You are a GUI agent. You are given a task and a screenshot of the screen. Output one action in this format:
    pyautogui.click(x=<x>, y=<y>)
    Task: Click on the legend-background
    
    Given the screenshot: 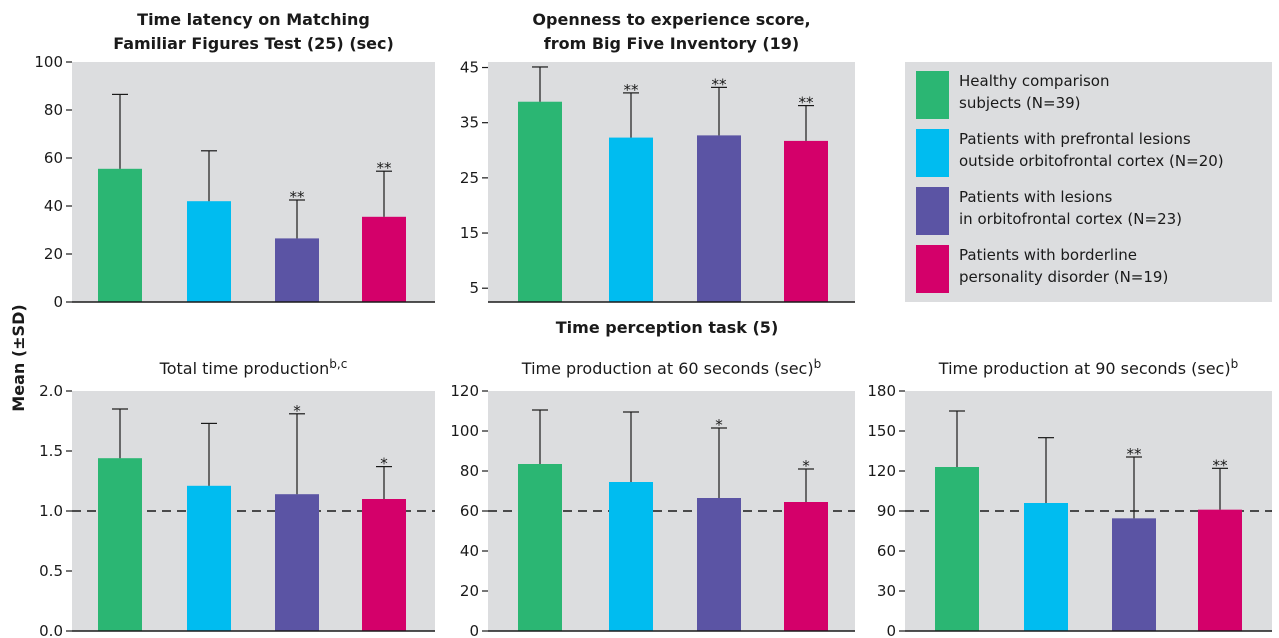 What is the action you would take?
    pyautogui.click(x=1088, y=182)
    